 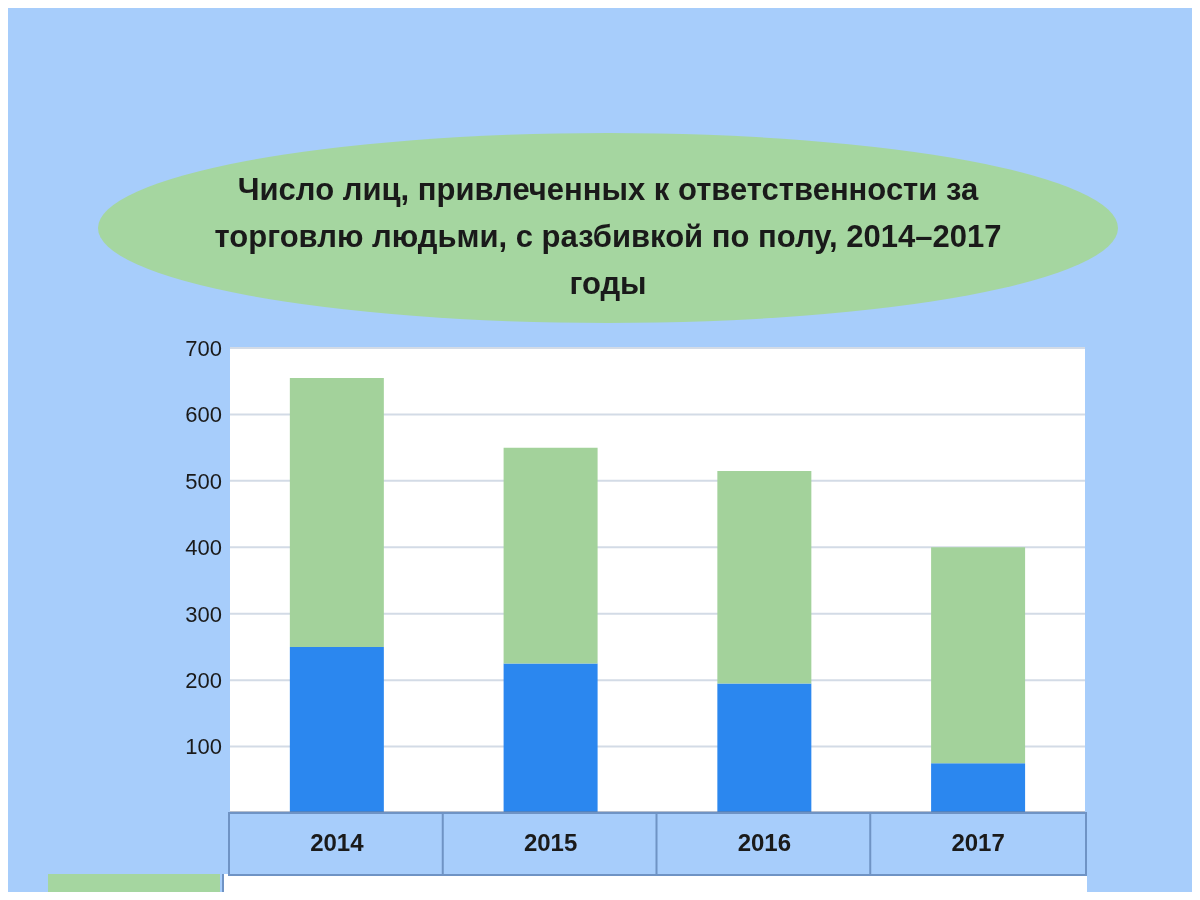 What do you see at coordinates (978, 842) in the screenshot?
I see `x-tick-label: 2017` at bounding box center [978, 842].